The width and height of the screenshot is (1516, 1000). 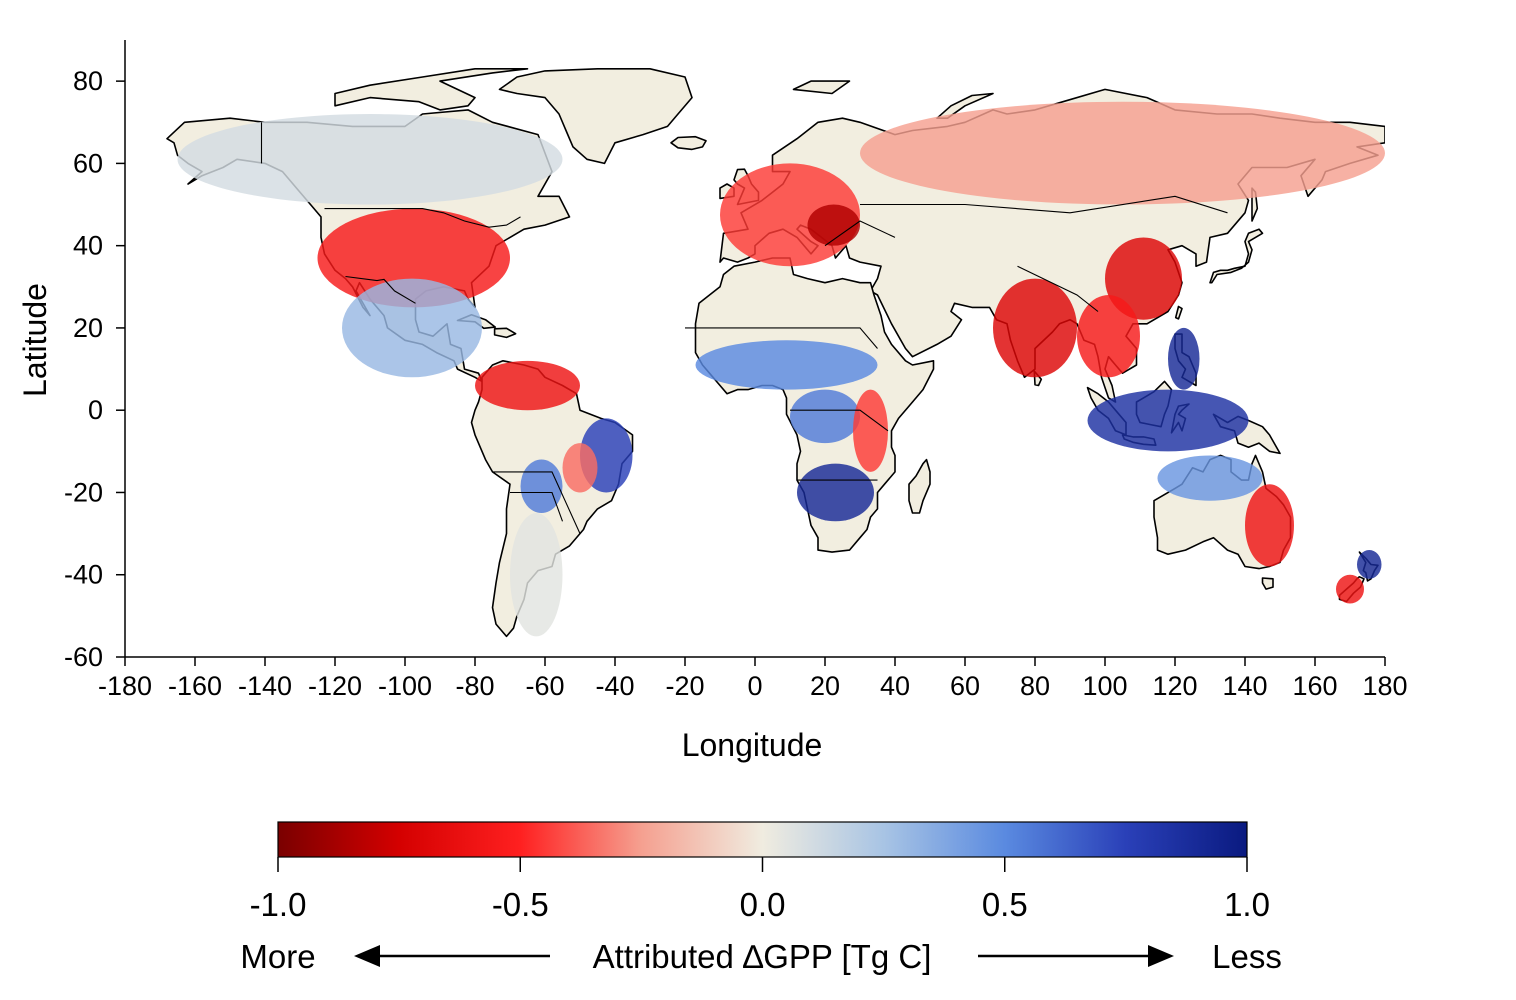 What do you see at coordinates (195, 686) in the screenshot?
I see `x-tick-label: -160` at bounding box center [195, 686].